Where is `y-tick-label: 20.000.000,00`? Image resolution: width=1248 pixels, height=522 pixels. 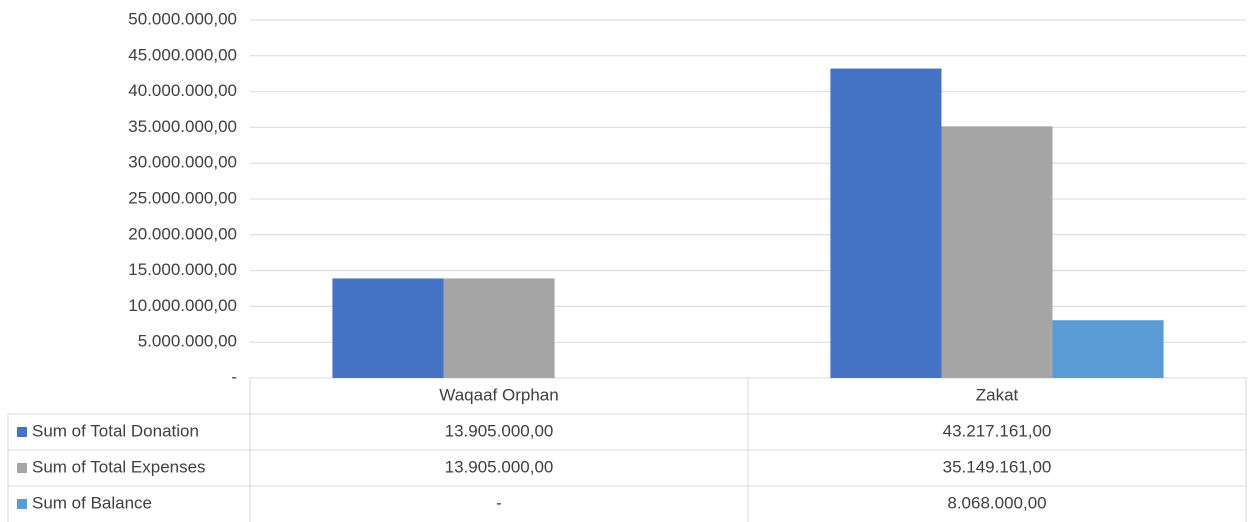
y-tick-label: 20.000.000,00 is located at coordinates (182, 233).